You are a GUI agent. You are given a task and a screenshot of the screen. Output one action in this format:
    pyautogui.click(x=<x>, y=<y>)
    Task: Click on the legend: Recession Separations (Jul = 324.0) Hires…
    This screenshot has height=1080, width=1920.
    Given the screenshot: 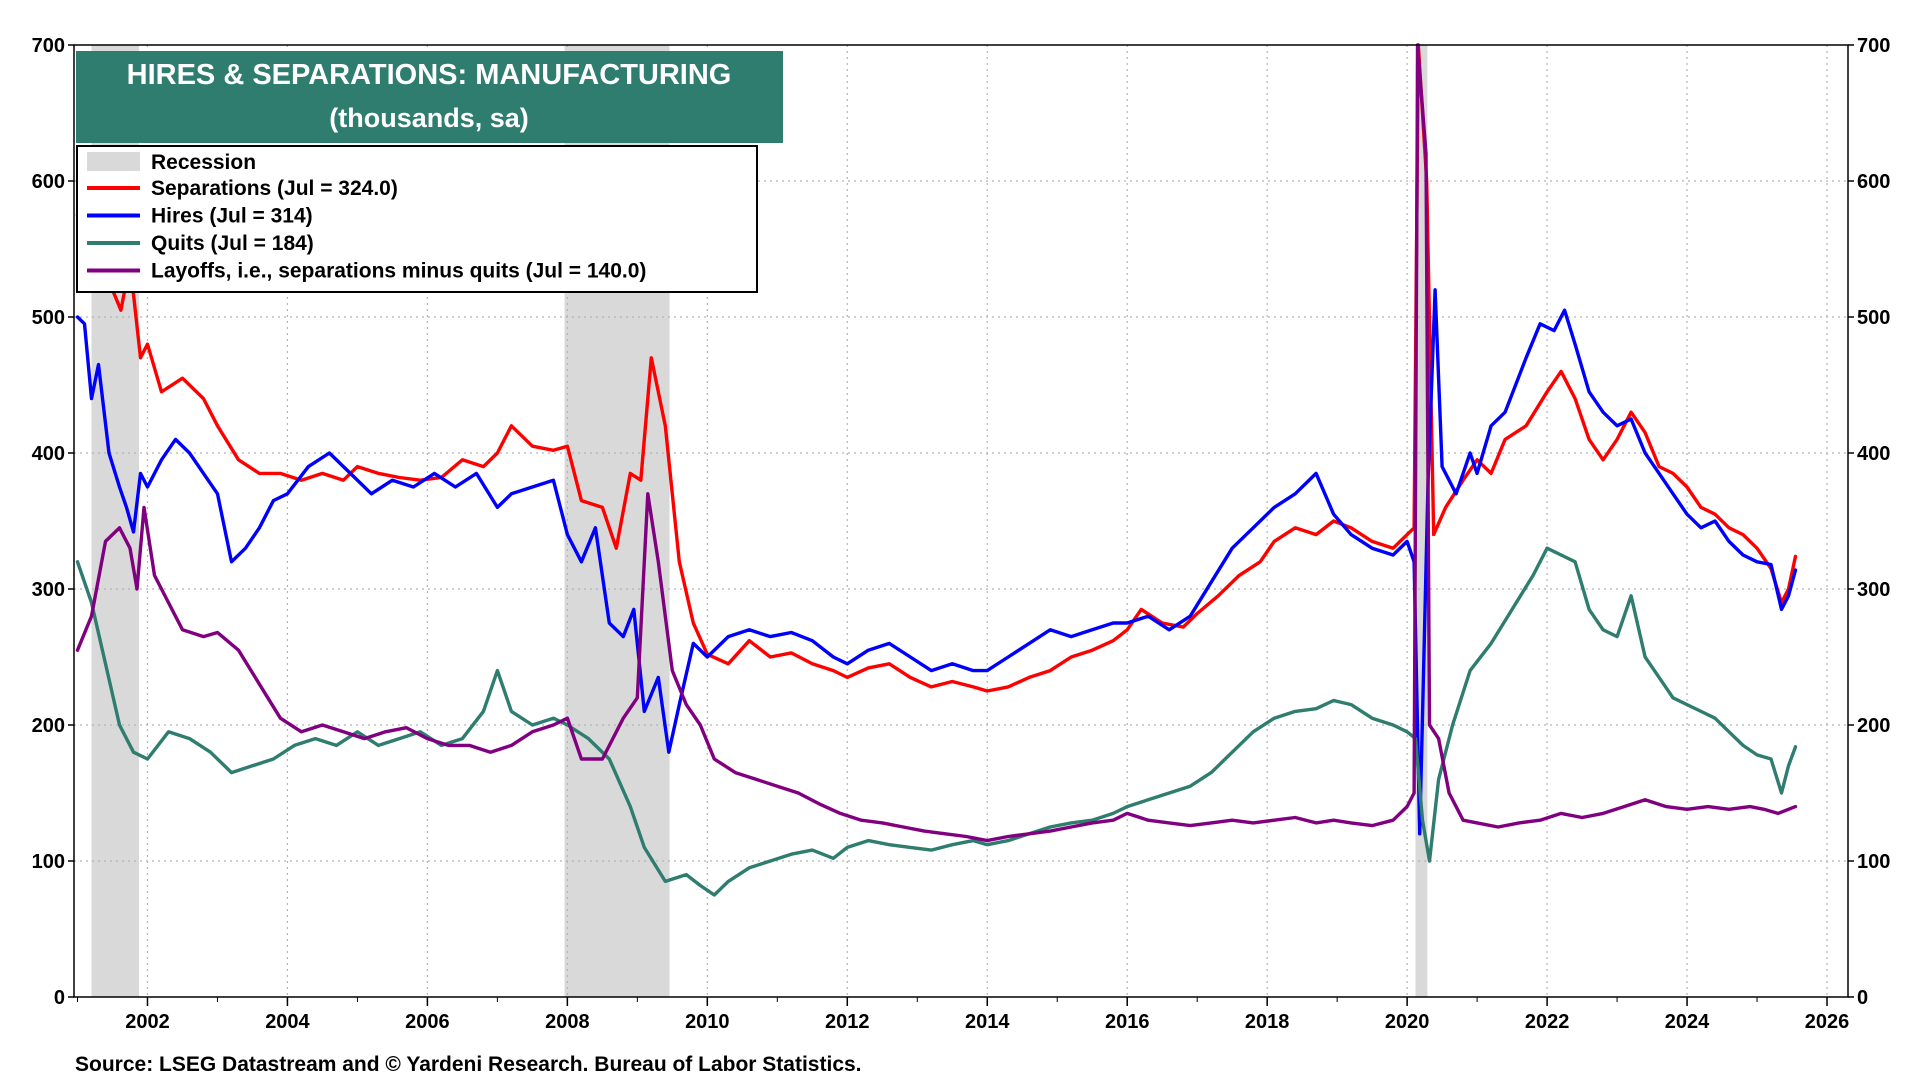 What is the action you would take?
    pyautogui.click(x=417, y=219)
    